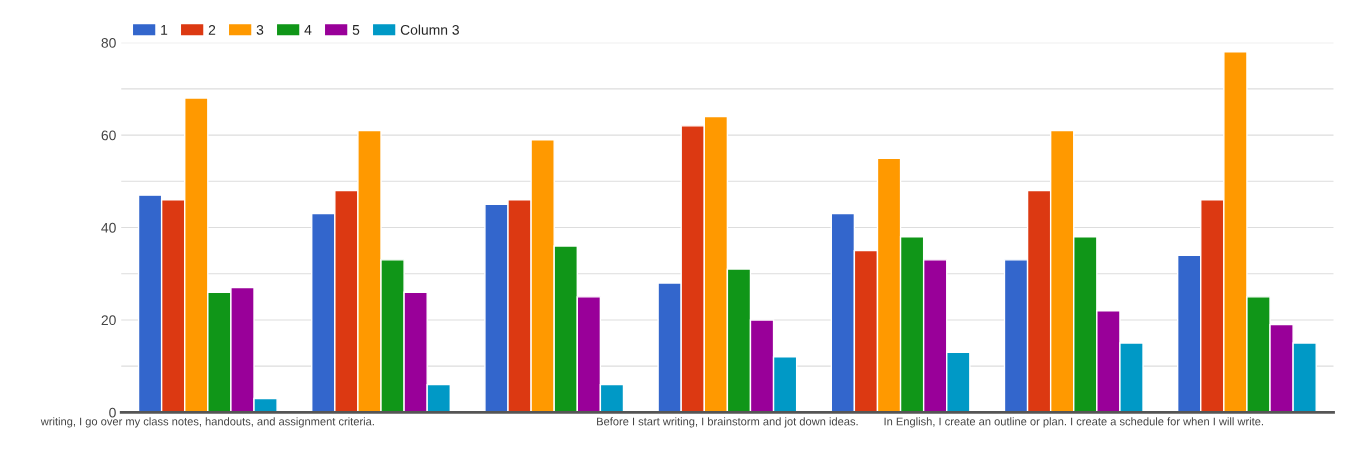 The height and width of the screenshot is (474, 1347). Describe the element at coordinates (112, 412) in the screenshot. I see `y-tick-label: 0` at that location.